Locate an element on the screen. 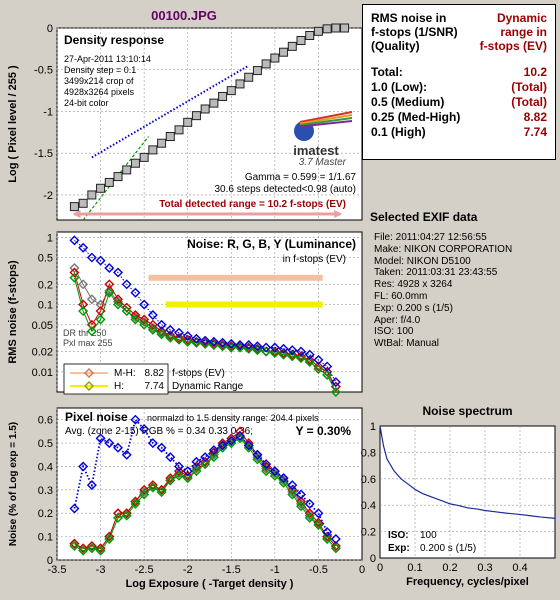  summary-head-left-line: f-stops (1/SNR) is located at coordinates (414, 32).